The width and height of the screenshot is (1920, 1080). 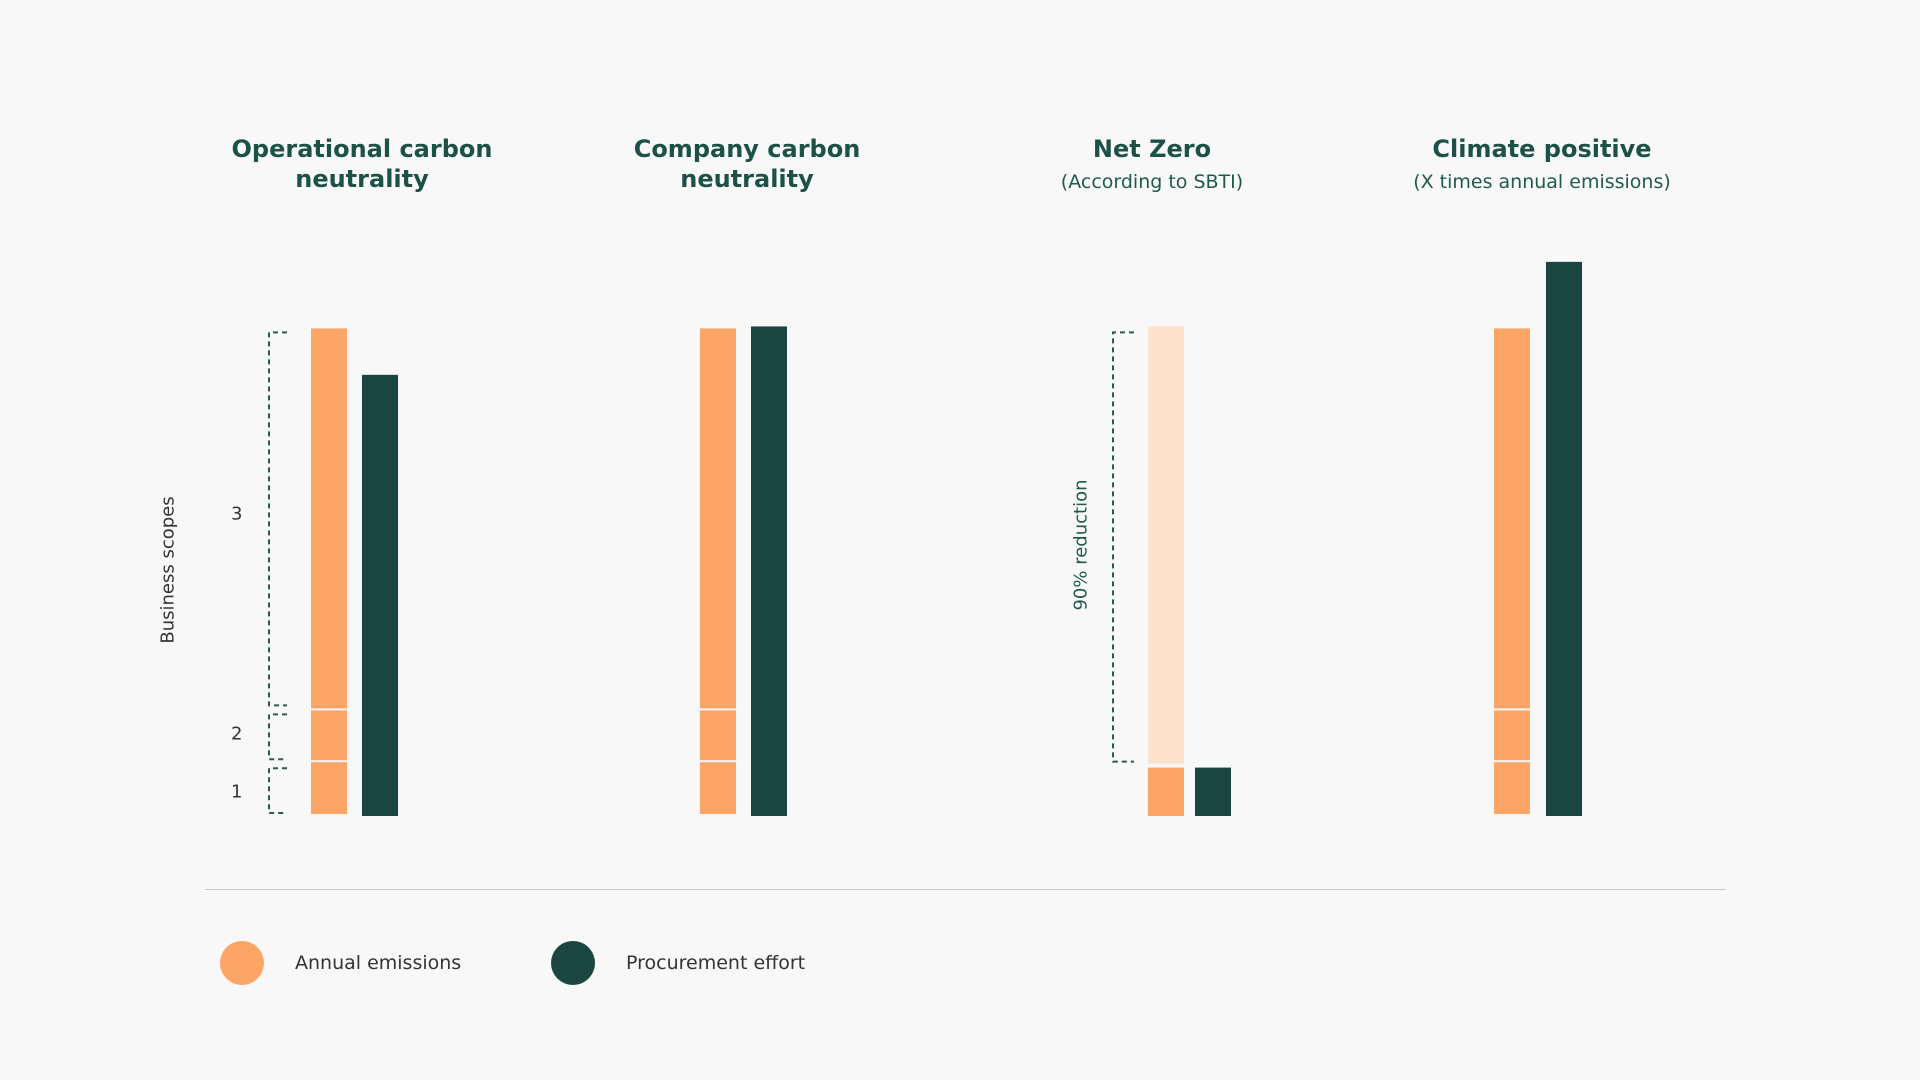 What do you see at coordinates (1123, 547) in the screenshot?
I see `reduction-bracket` at bounding box center [1123, 547].